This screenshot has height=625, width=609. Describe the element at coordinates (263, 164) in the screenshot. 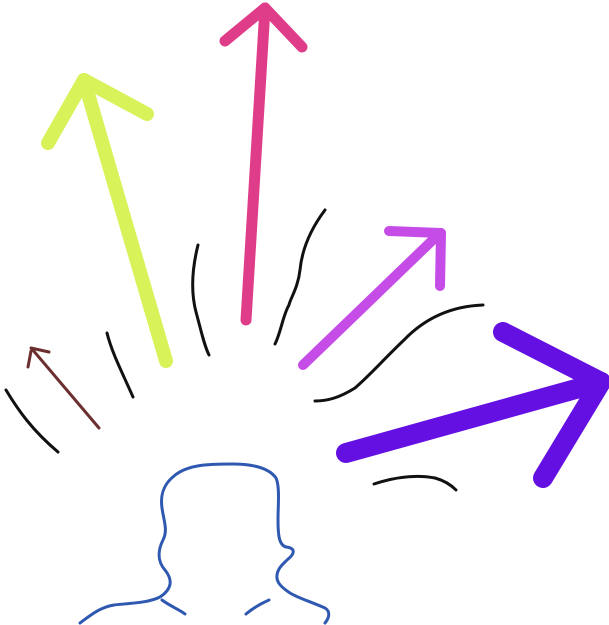

I see `pink-arrow-icon` at that location.